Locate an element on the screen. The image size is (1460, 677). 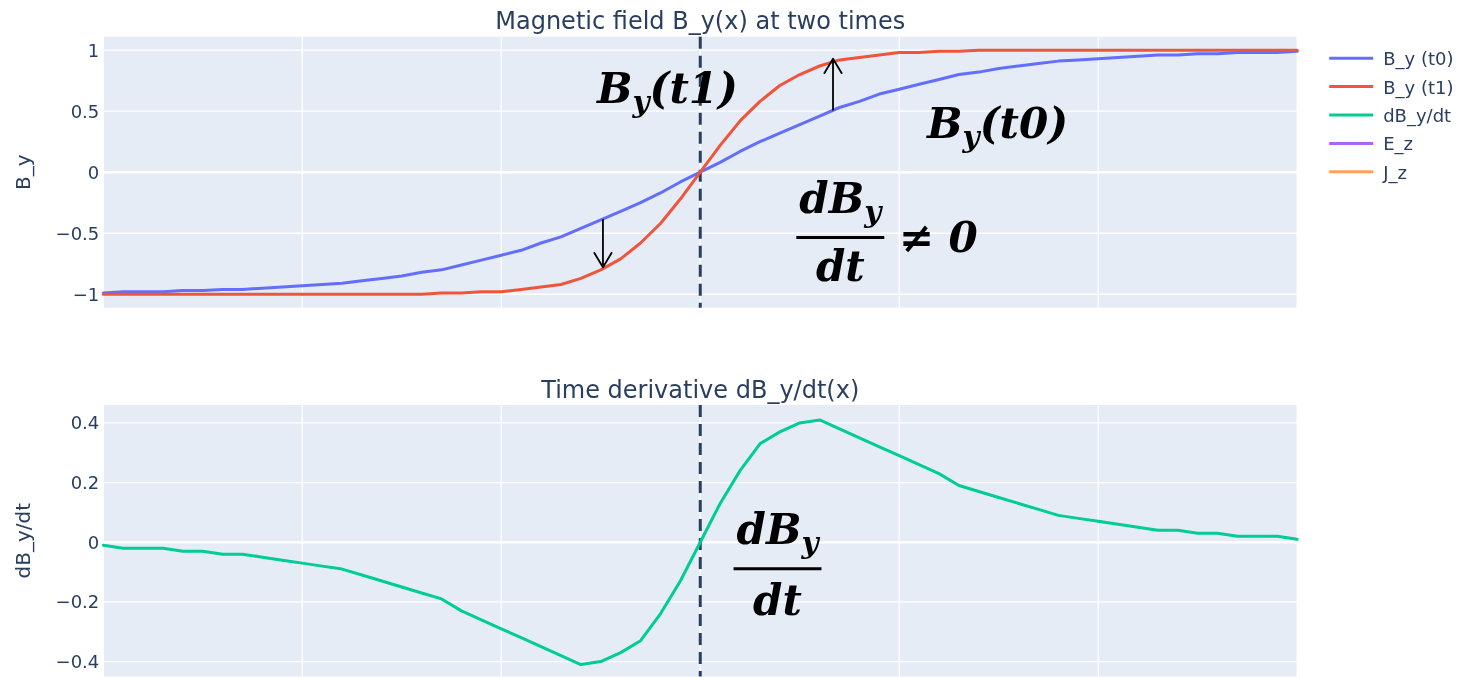
y-tick-label: −0.5 is located at coordinates (77, 233).